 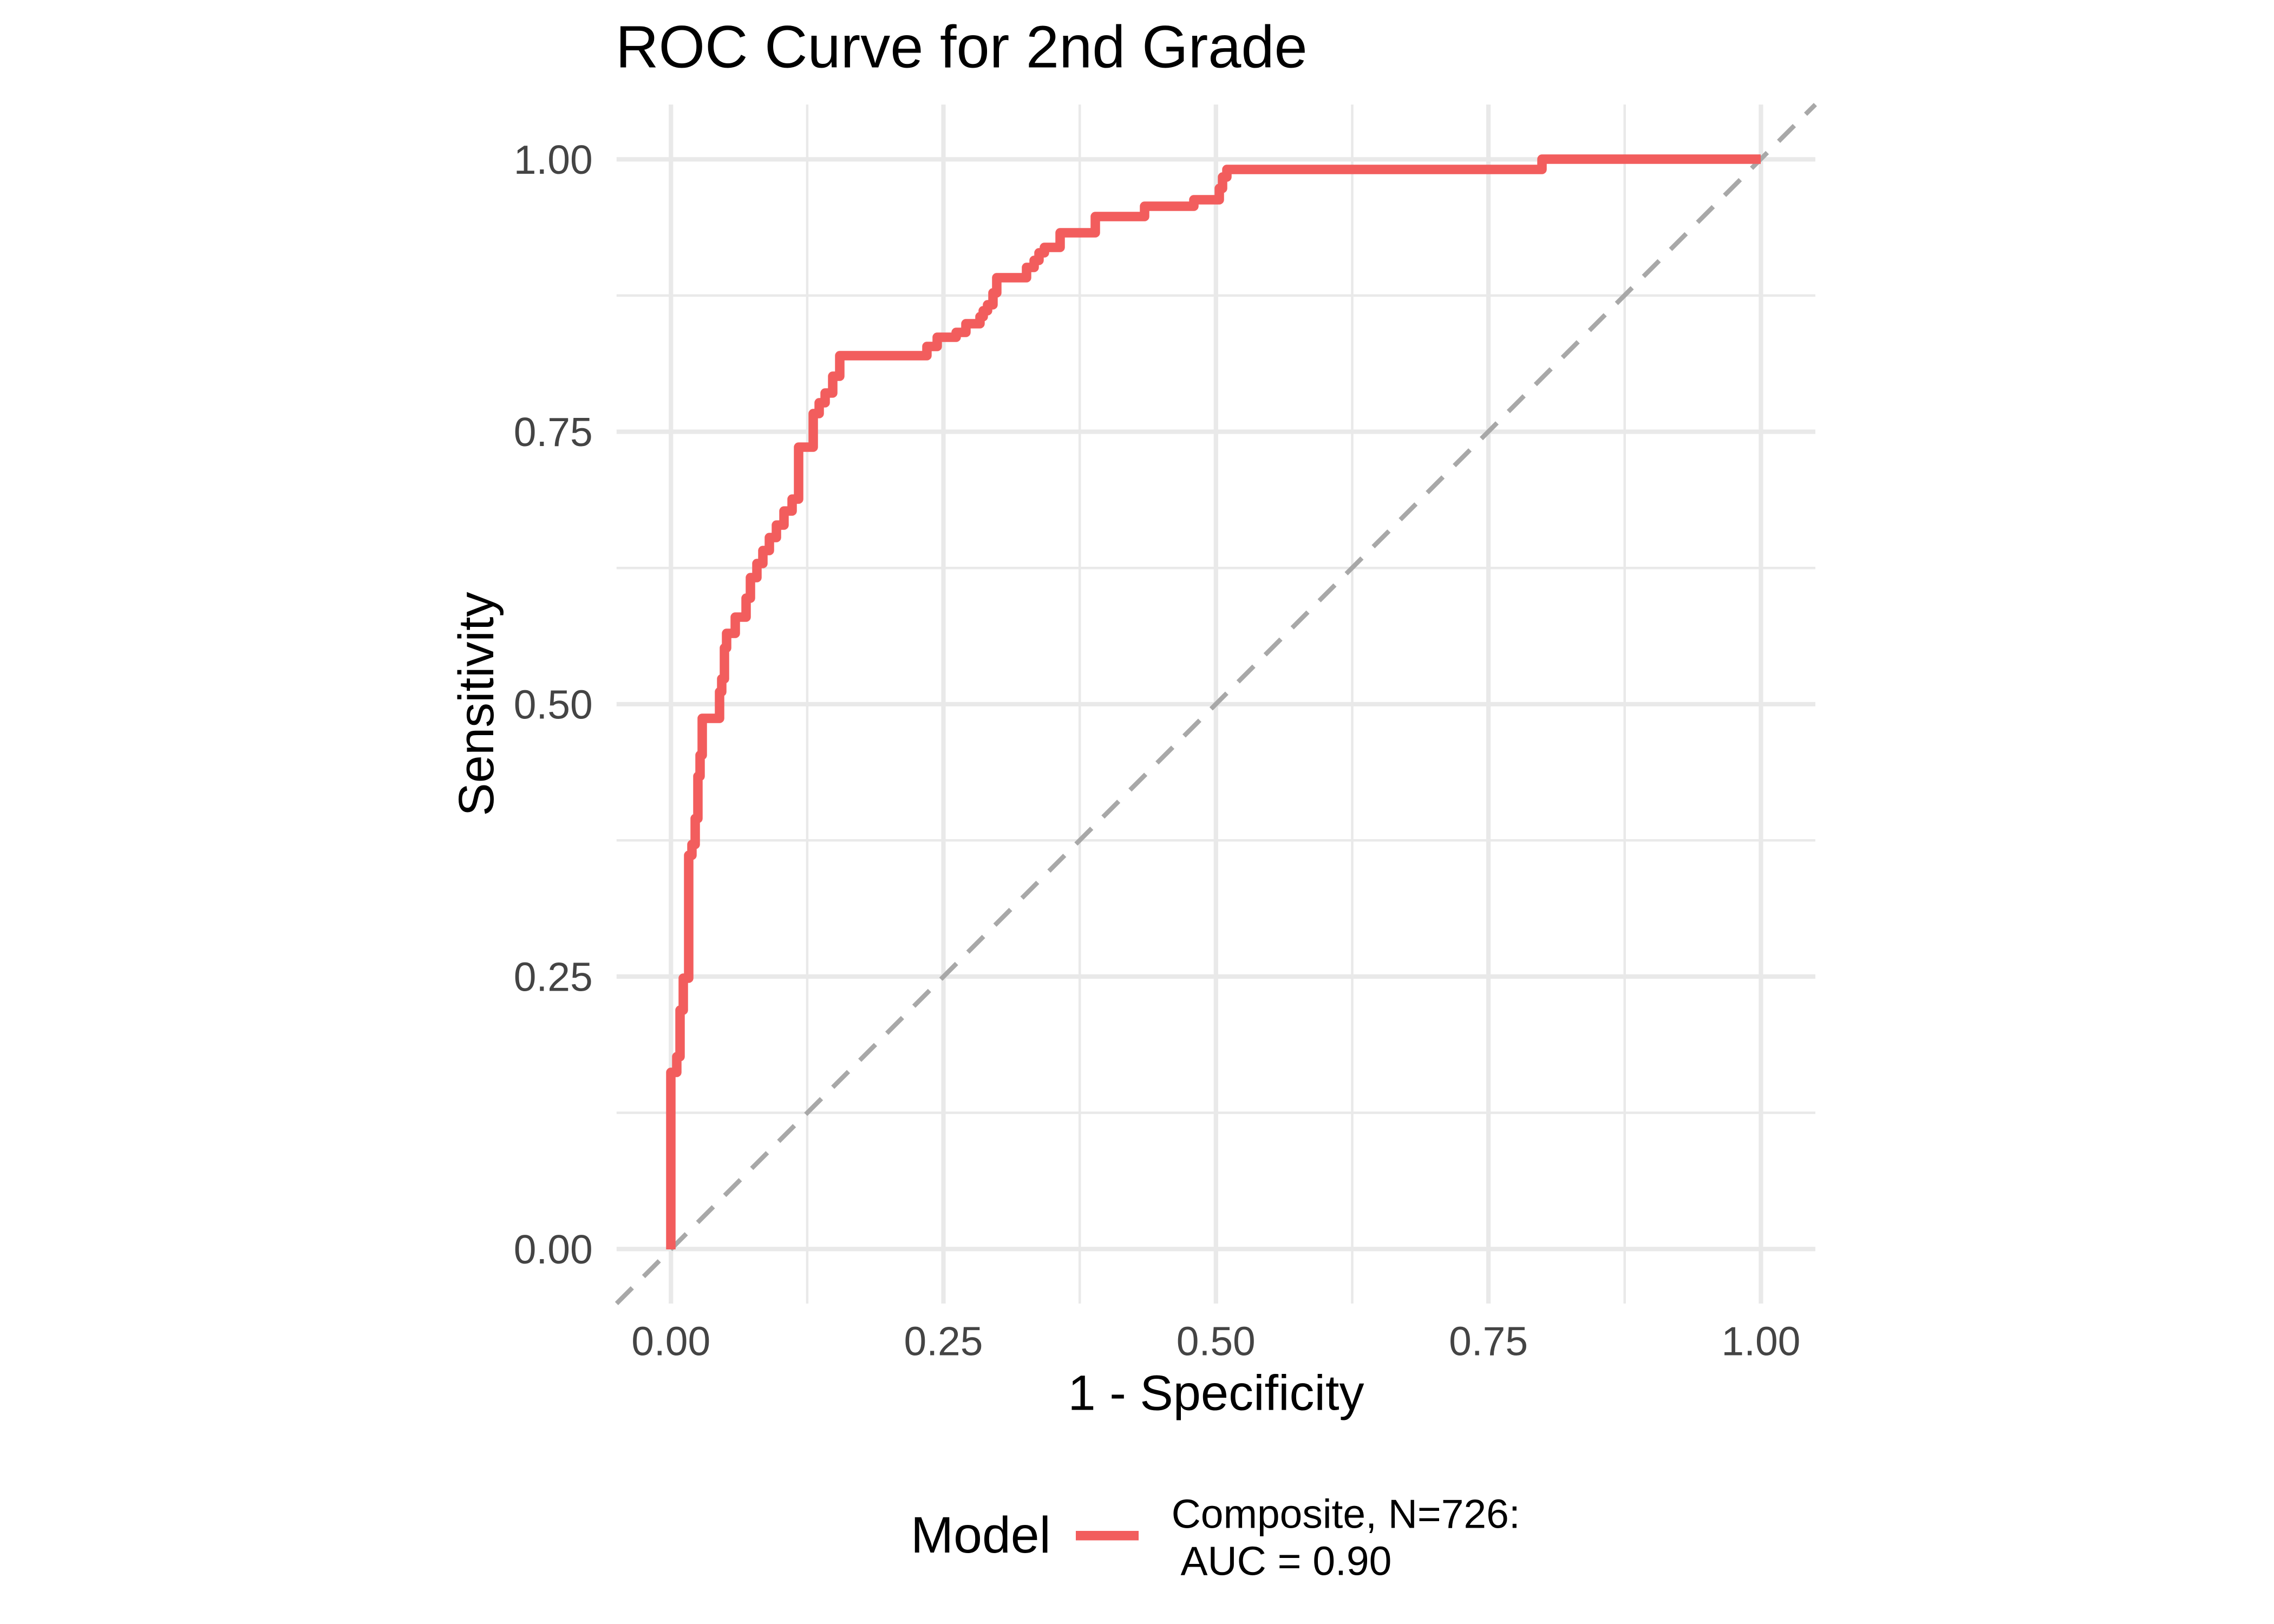 What do you see at coordinates (981, 1535) in the screenshot?
I see `svg-text: Model` at bounding box center [981, 1535].